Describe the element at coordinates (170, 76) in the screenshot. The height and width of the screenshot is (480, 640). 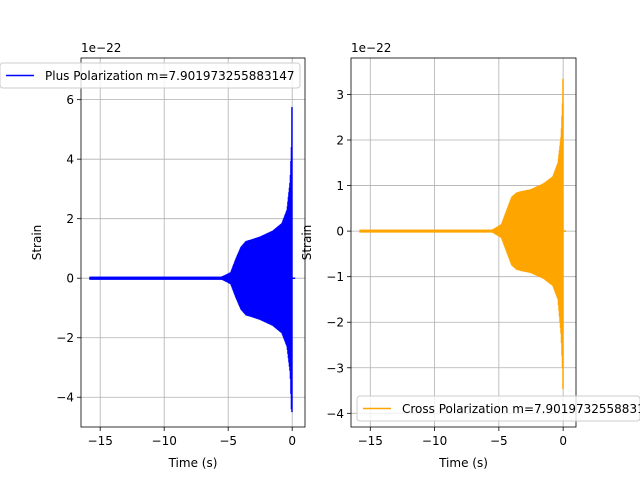
I see `legend-label: Plus Polarization m=7.901973255883147` at that location.